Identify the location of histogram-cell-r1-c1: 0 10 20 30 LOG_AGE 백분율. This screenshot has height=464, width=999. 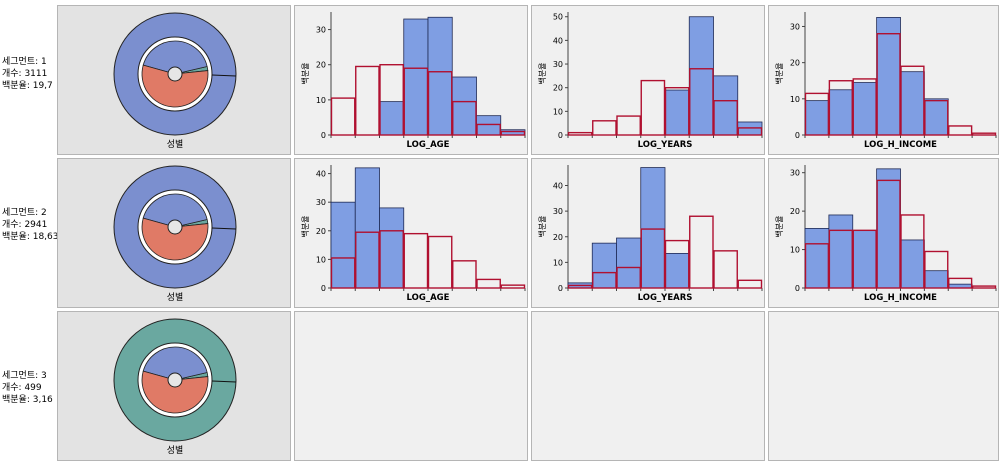
(411, 80).